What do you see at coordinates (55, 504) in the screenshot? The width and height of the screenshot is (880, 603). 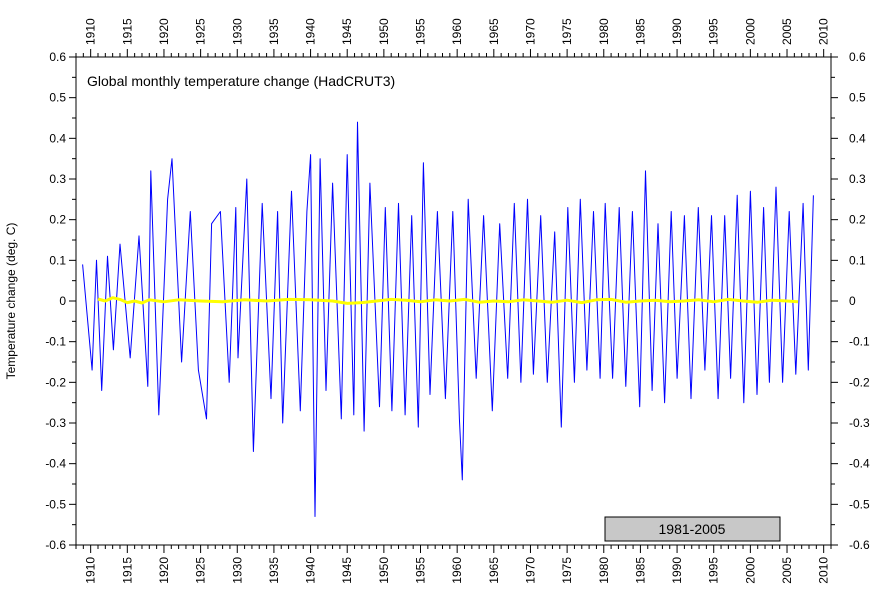 I see `y-tick-label-left: -0.5` at bounding box center [55, 504].